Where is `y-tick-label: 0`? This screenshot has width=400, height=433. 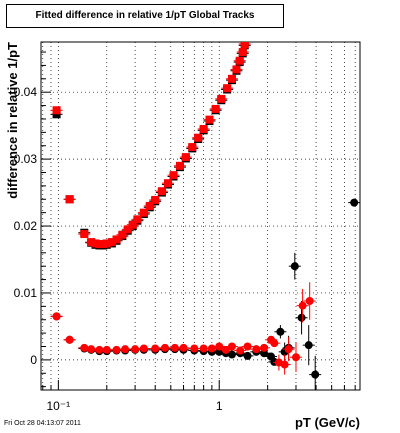 y-tick-label: 0 is located at coordinates (33, 360).